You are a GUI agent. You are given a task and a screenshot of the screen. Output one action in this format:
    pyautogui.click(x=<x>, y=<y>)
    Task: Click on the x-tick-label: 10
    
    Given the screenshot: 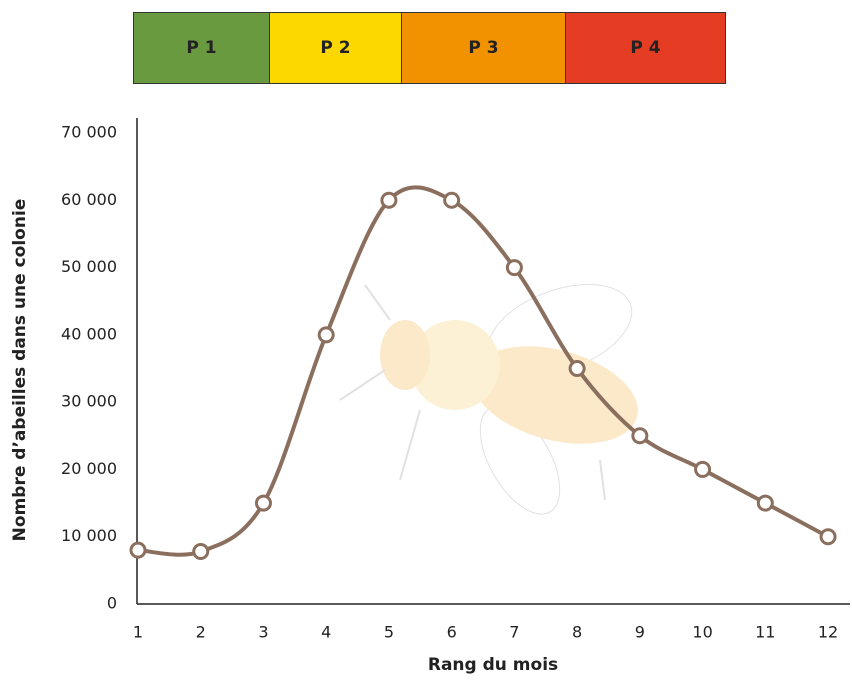 What is the action you would take?
    pyautogui.click(x=702, y=632)
    